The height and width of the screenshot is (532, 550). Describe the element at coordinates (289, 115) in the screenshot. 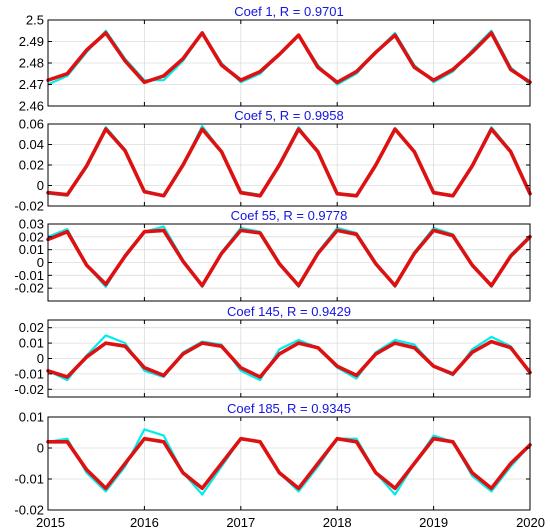

I see `panel-title: Coef 5, R = 0.9958` at that location.